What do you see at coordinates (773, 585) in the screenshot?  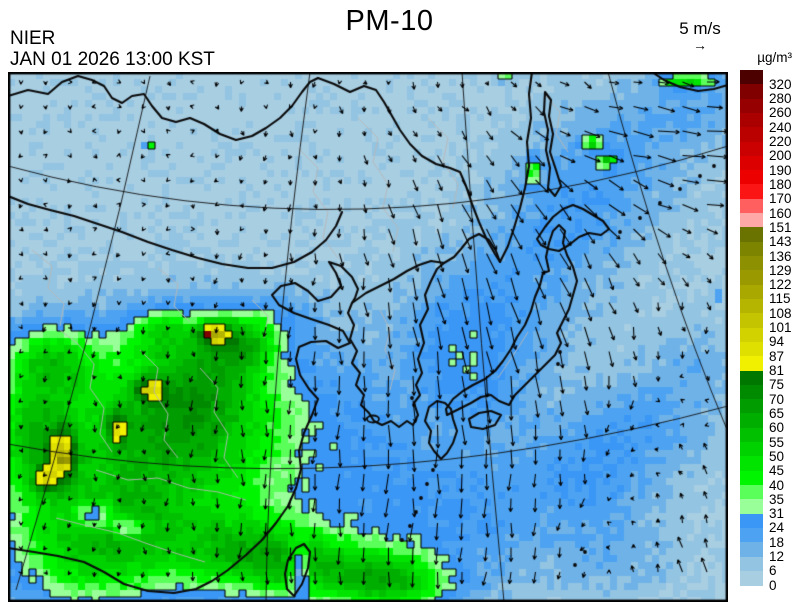 I see `colorbar-tick-label: 0` at bounding box center [773, 585].